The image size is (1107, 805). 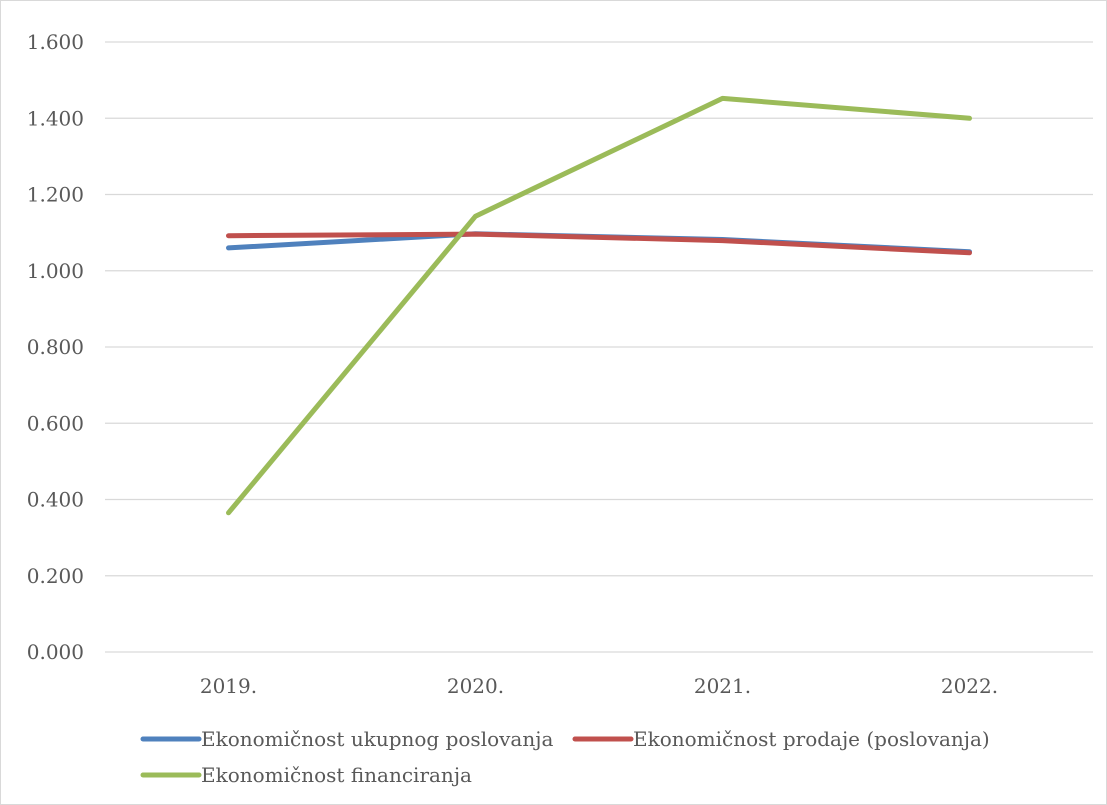 I want to click on legend-item: Ekonomičnost prodaje (poslovanja), so click(x=781, y=739).